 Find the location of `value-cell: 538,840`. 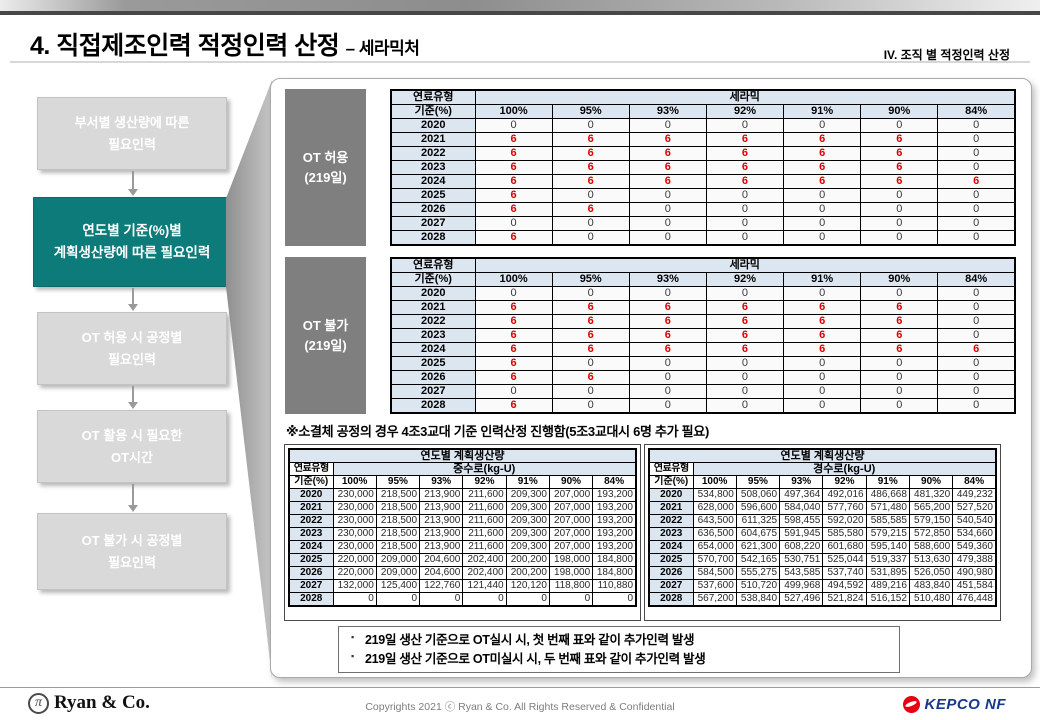

value-cell: 538,840 is located at coordinates (758, 599).